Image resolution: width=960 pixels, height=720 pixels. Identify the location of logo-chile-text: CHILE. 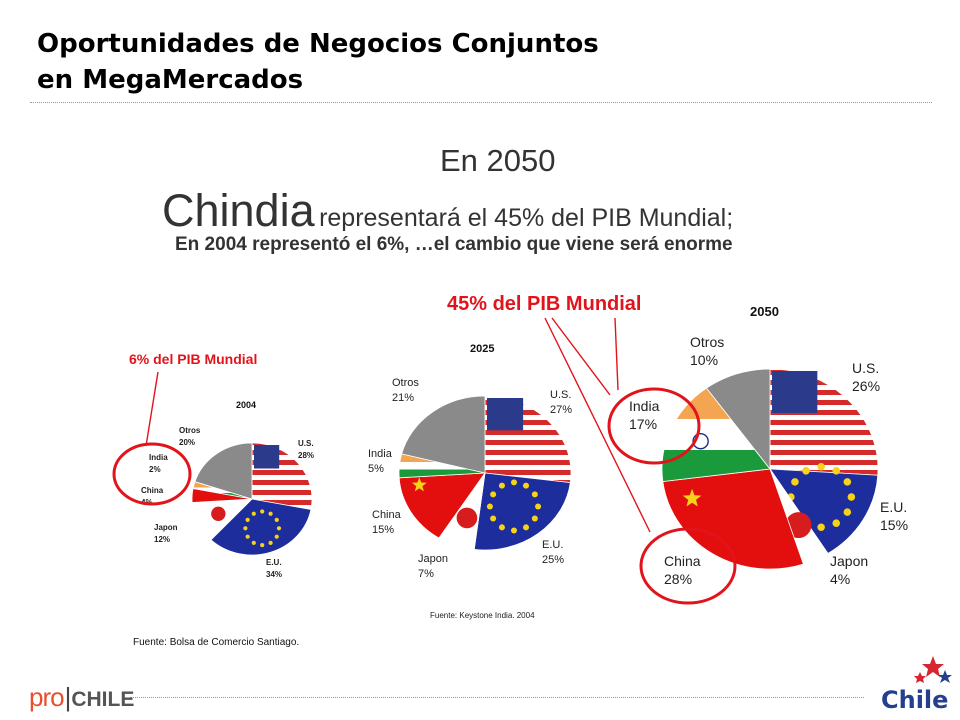
(103, 699).